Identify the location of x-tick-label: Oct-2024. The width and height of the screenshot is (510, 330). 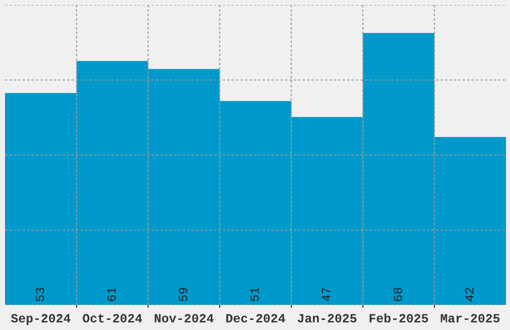
(112, 318).